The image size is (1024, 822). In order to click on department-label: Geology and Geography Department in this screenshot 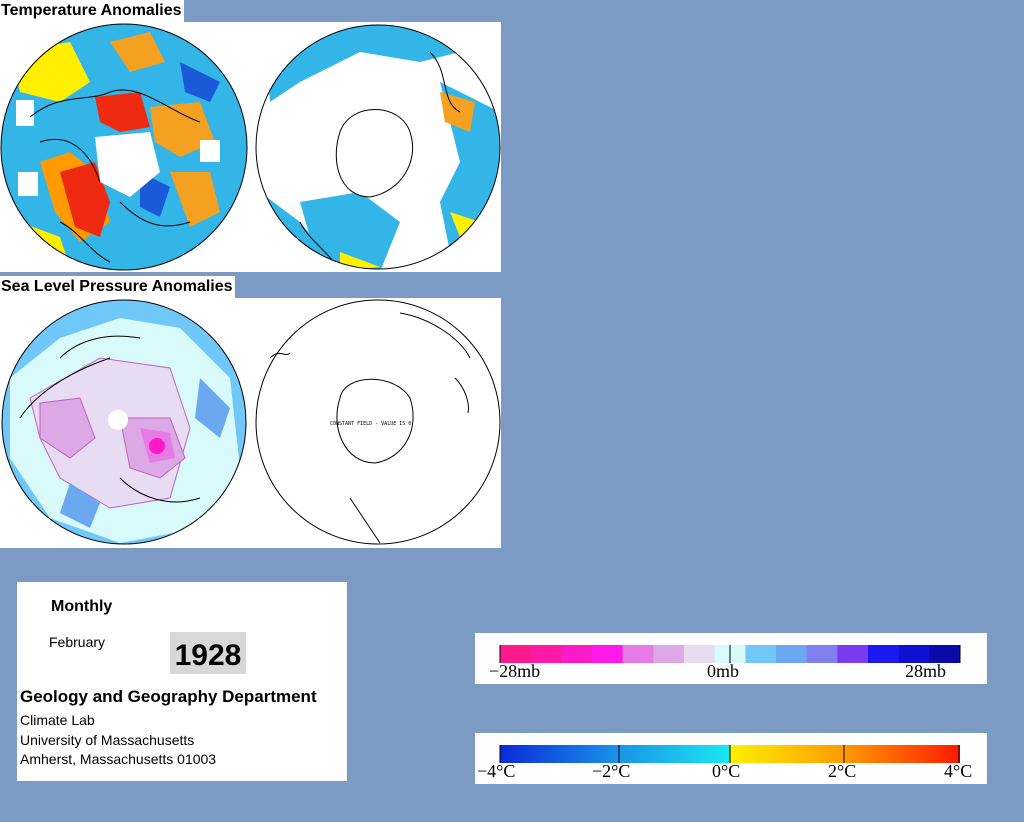, I will do `click(168, 696)`.